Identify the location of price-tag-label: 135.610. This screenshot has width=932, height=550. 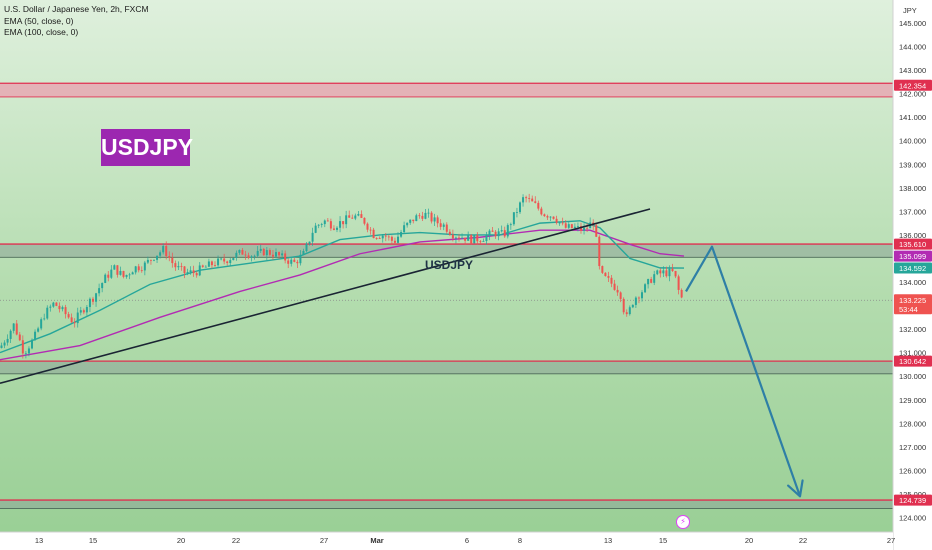
(912, 244).